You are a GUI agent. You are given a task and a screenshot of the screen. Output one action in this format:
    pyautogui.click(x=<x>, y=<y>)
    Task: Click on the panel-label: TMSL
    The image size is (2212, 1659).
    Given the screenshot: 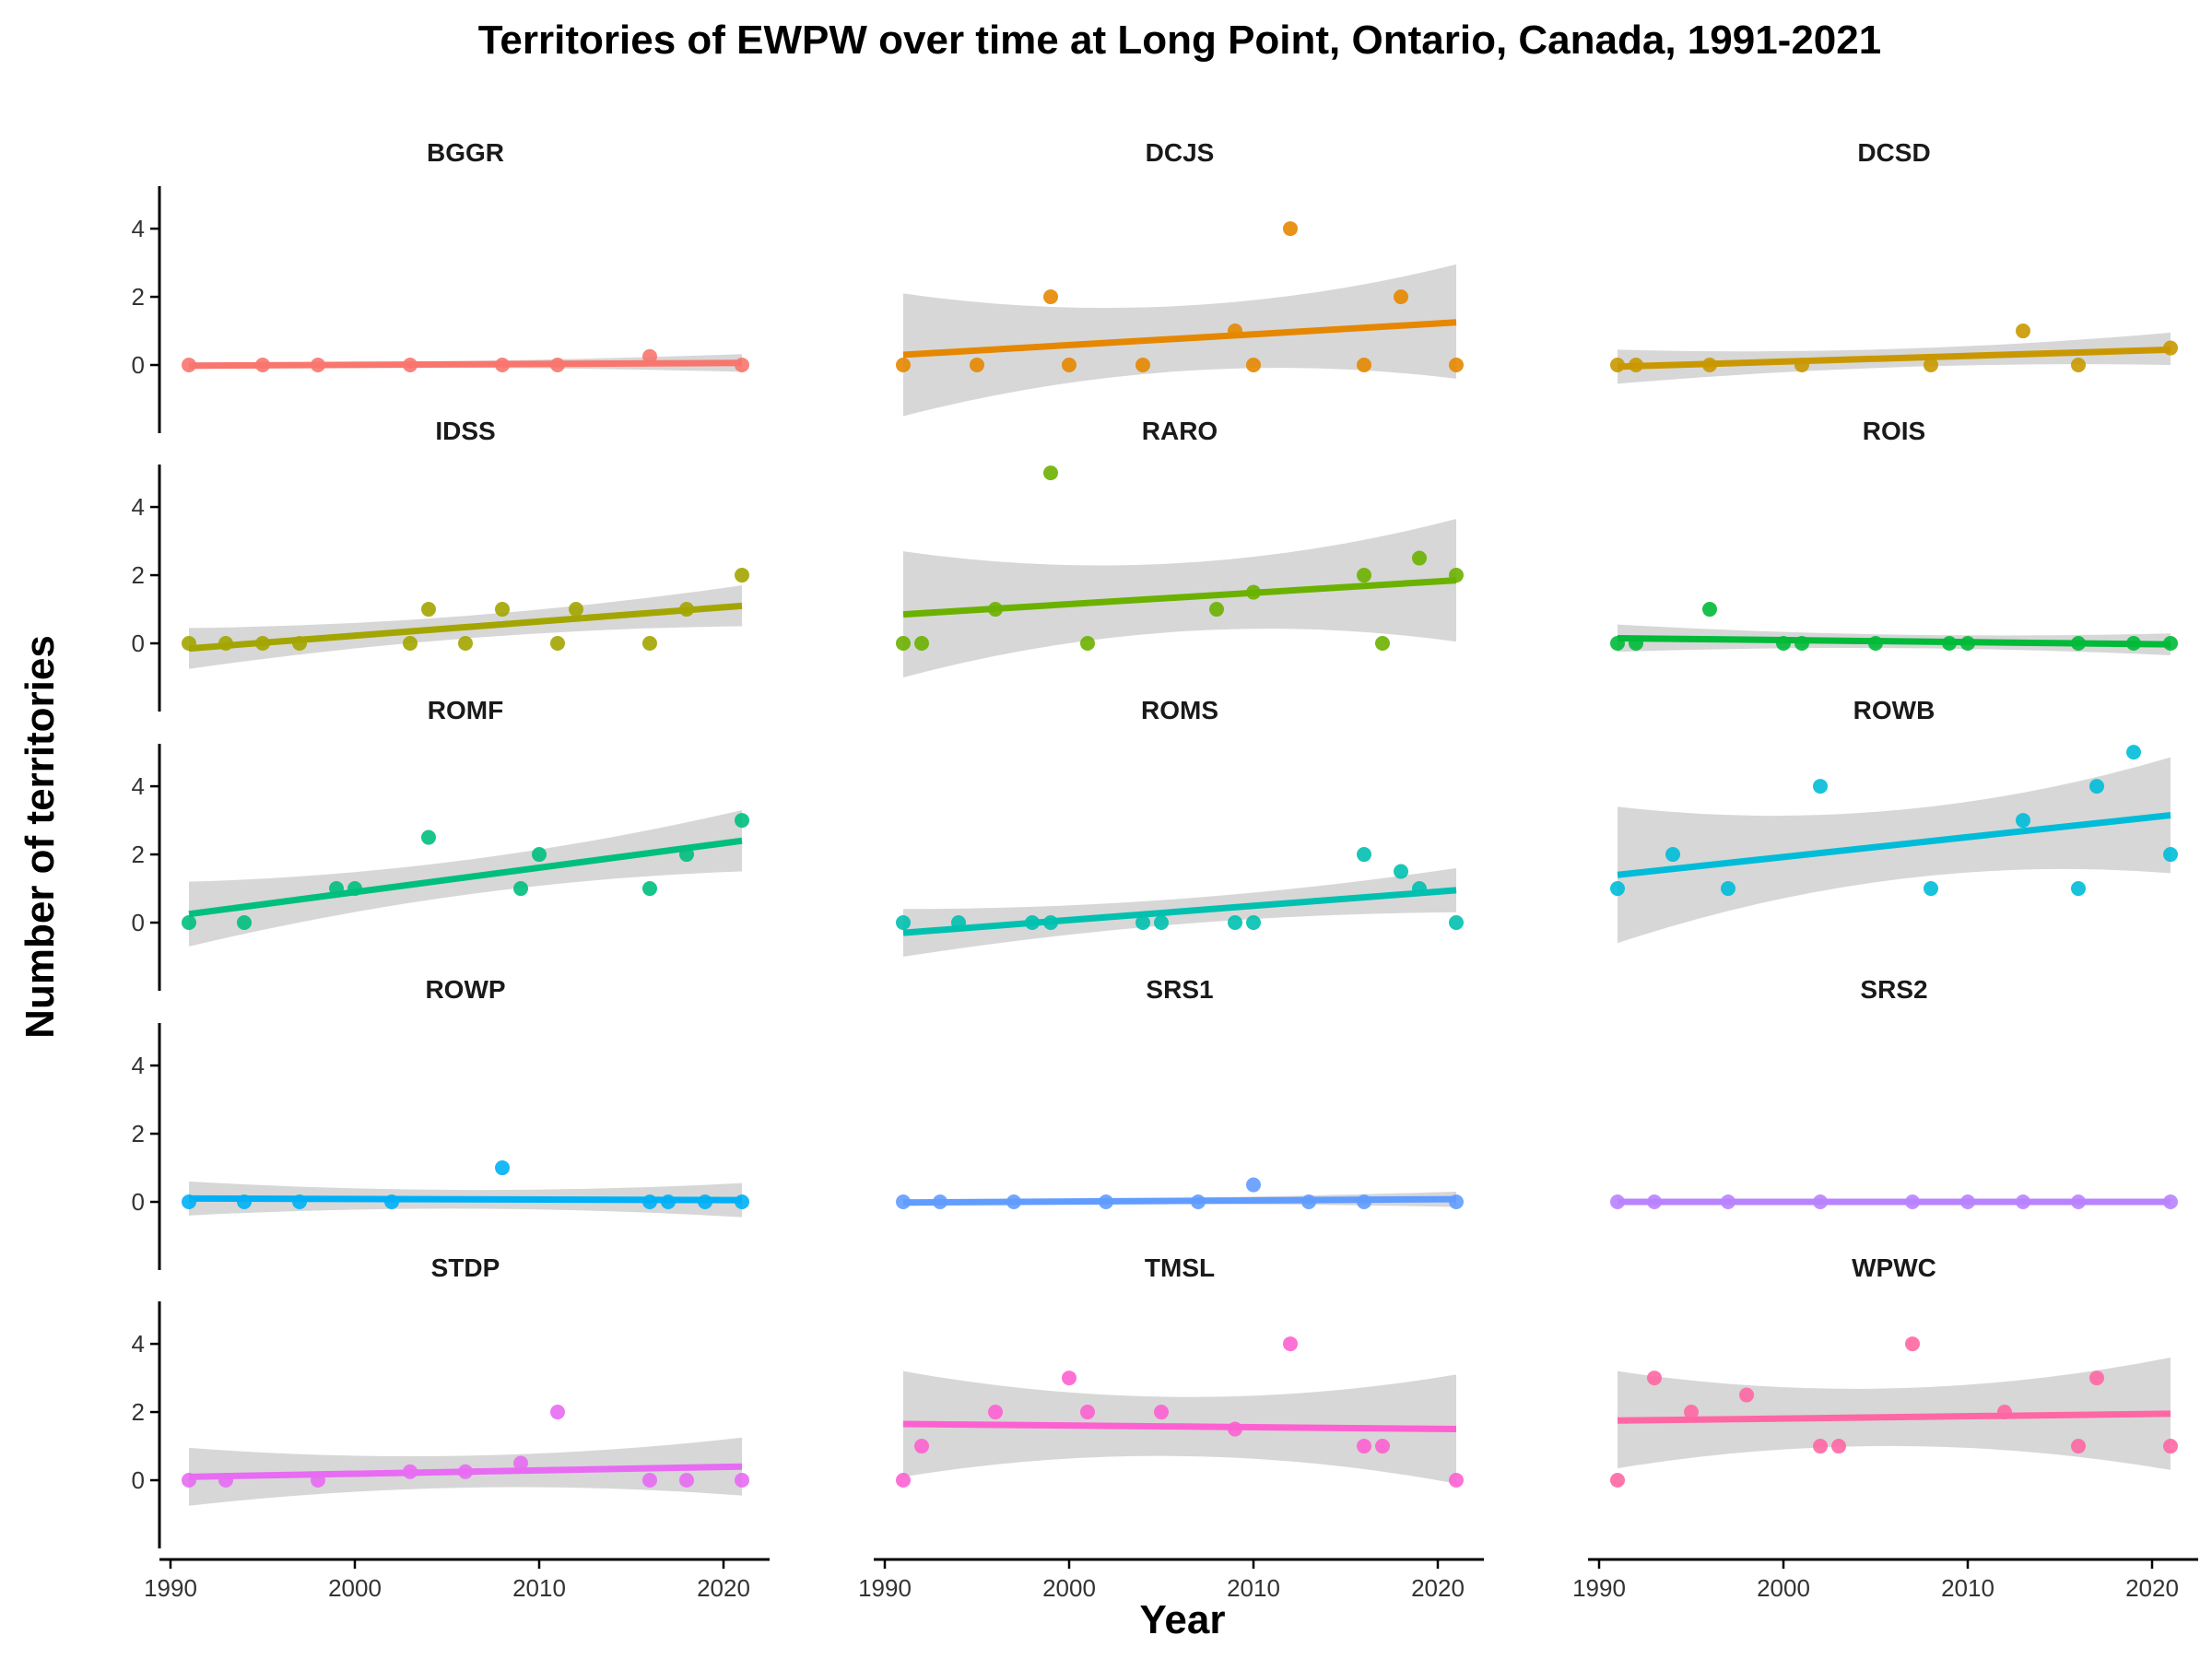 What is the action you would take?
    pyautogui.click(x=1180, y=1267)
    